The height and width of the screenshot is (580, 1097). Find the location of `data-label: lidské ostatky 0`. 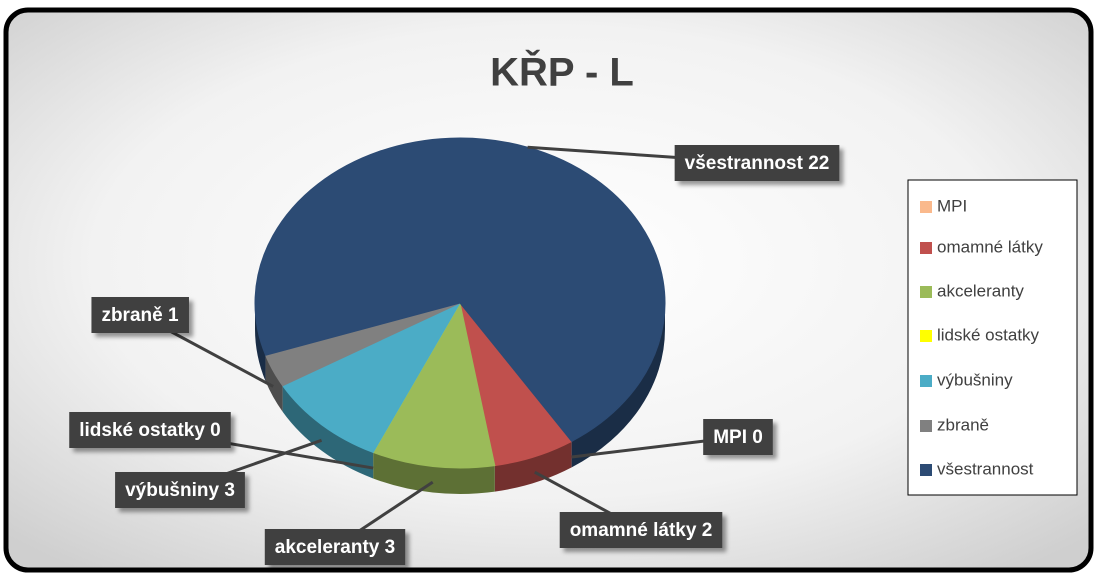

data-label: lidské ostatky 0 is located at coordinates (150, 430).